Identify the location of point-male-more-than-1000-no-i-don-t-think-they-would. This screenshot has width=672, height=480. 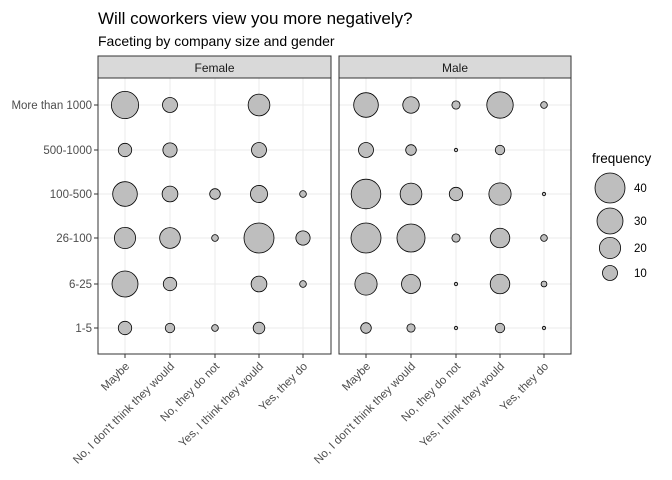
(411, 105).